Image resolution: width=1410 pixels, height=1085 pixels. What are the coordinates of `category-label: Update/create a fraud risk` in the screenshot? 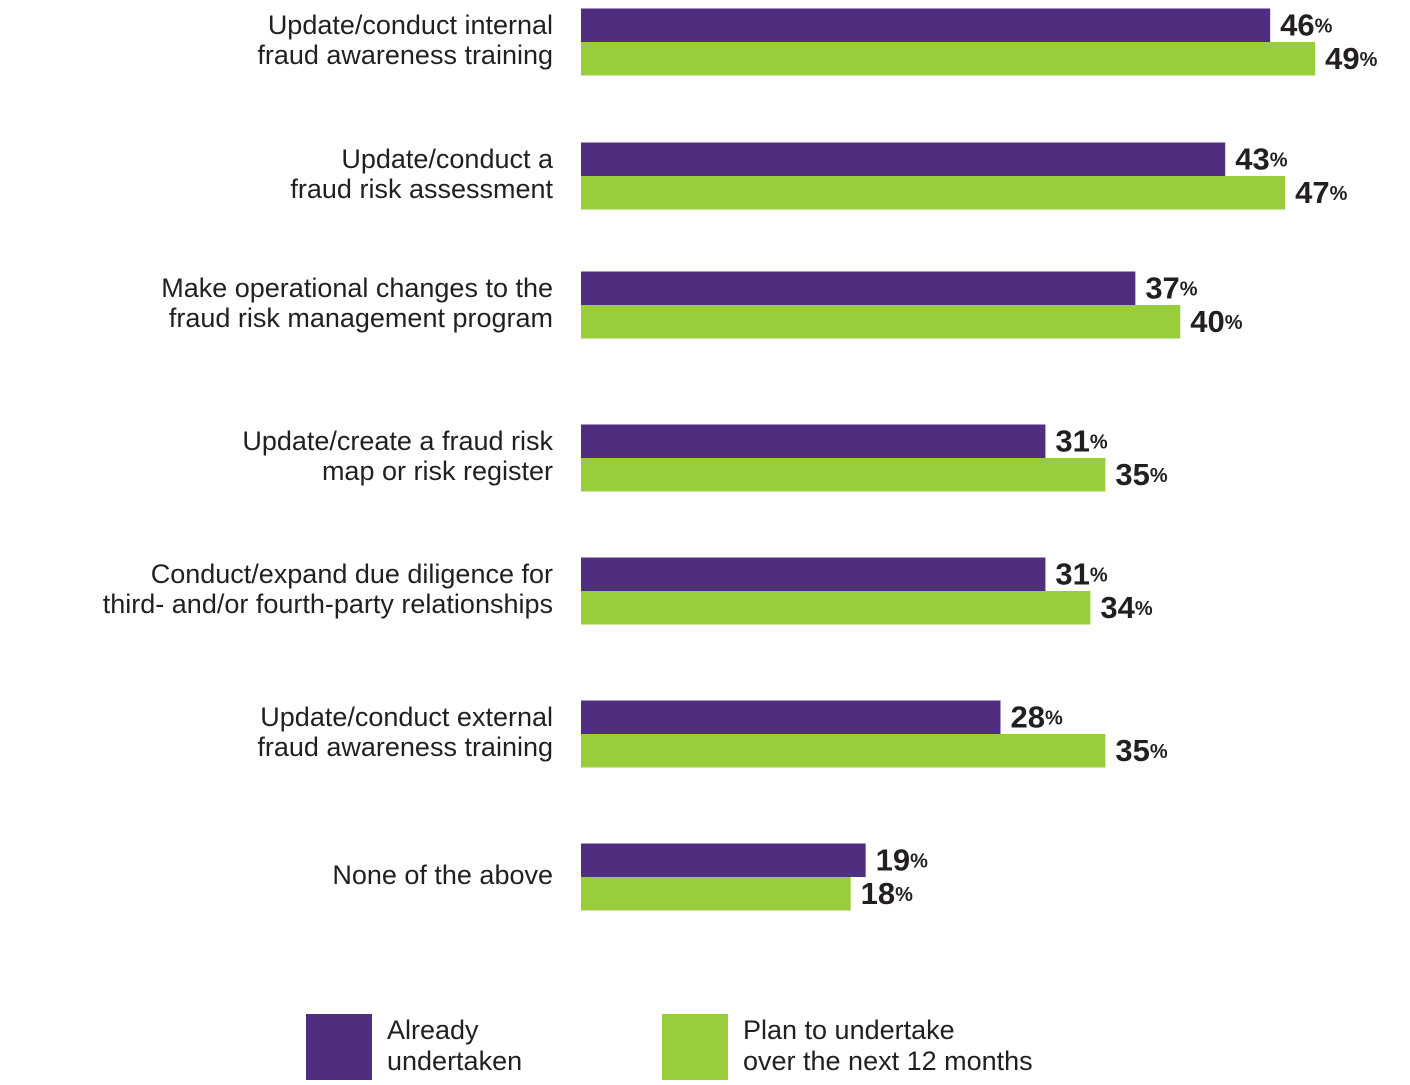 It's located at (397, 441).